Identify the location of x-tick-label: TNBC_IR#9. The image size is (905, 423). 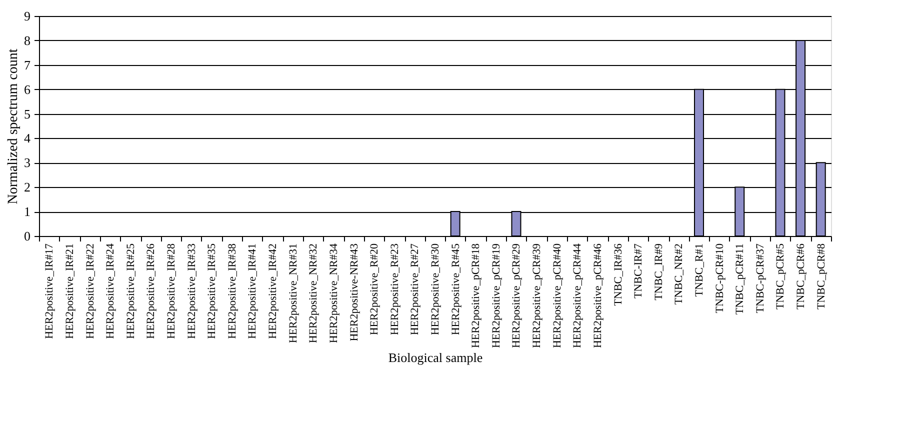
(658, 271).